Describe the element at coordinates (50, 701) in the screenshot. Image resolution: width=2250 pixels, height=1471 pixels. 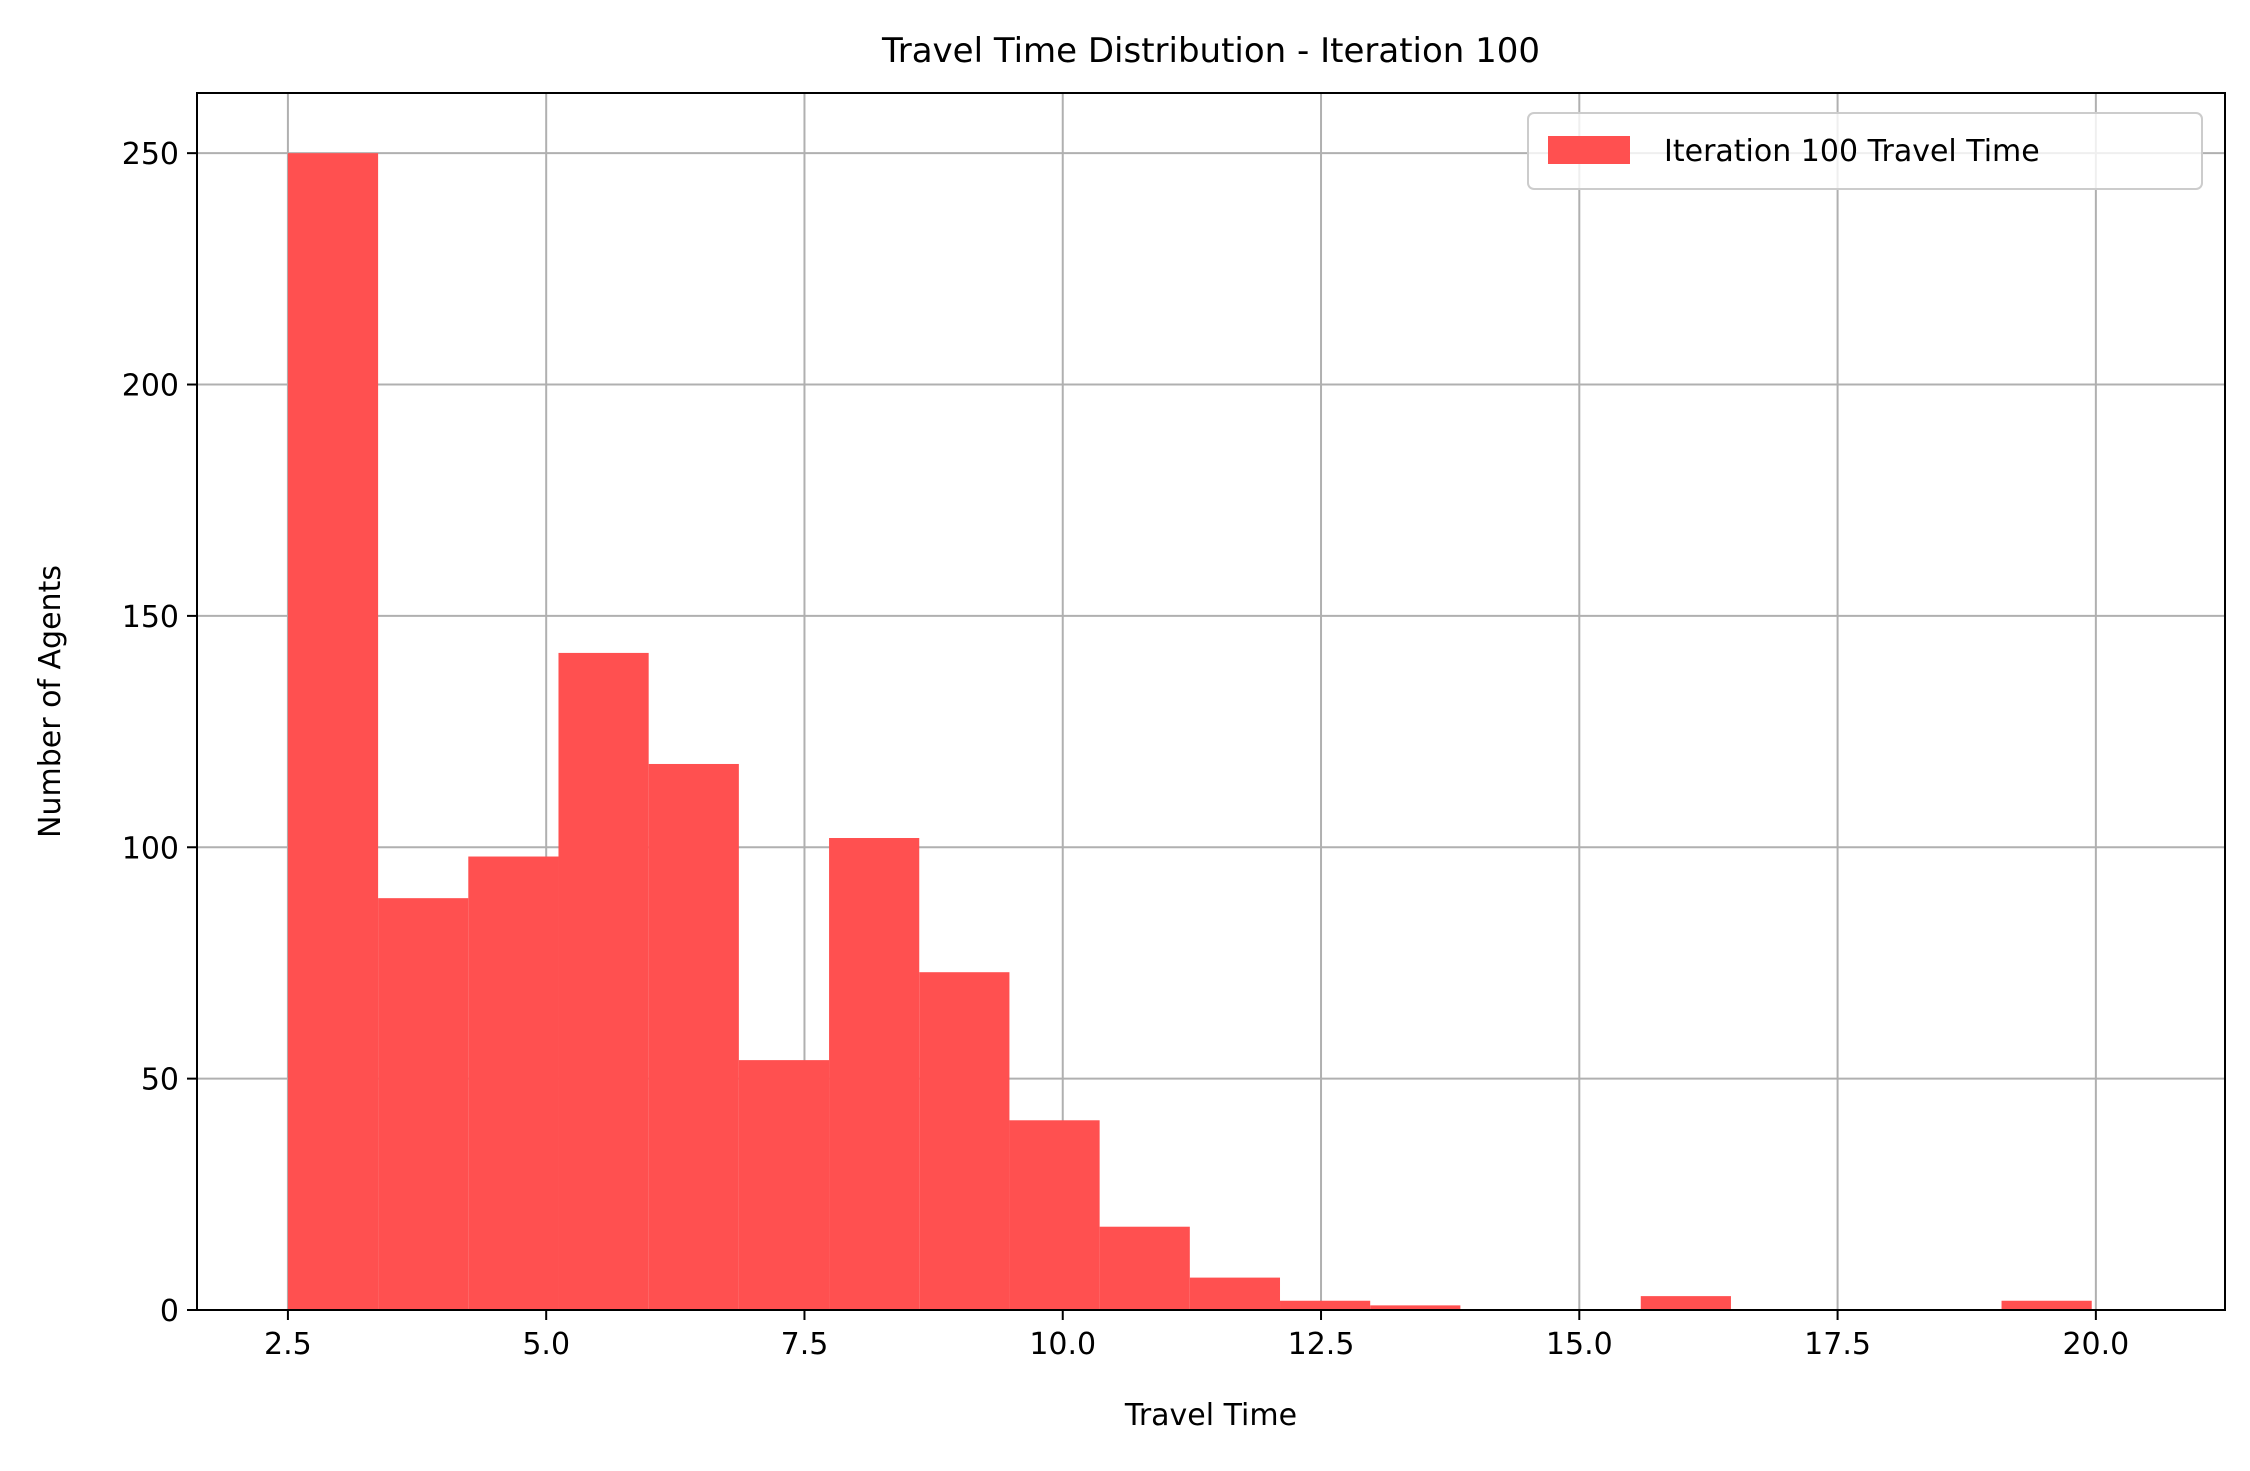
I see `y-axis-label: Number of Agents` at that location.